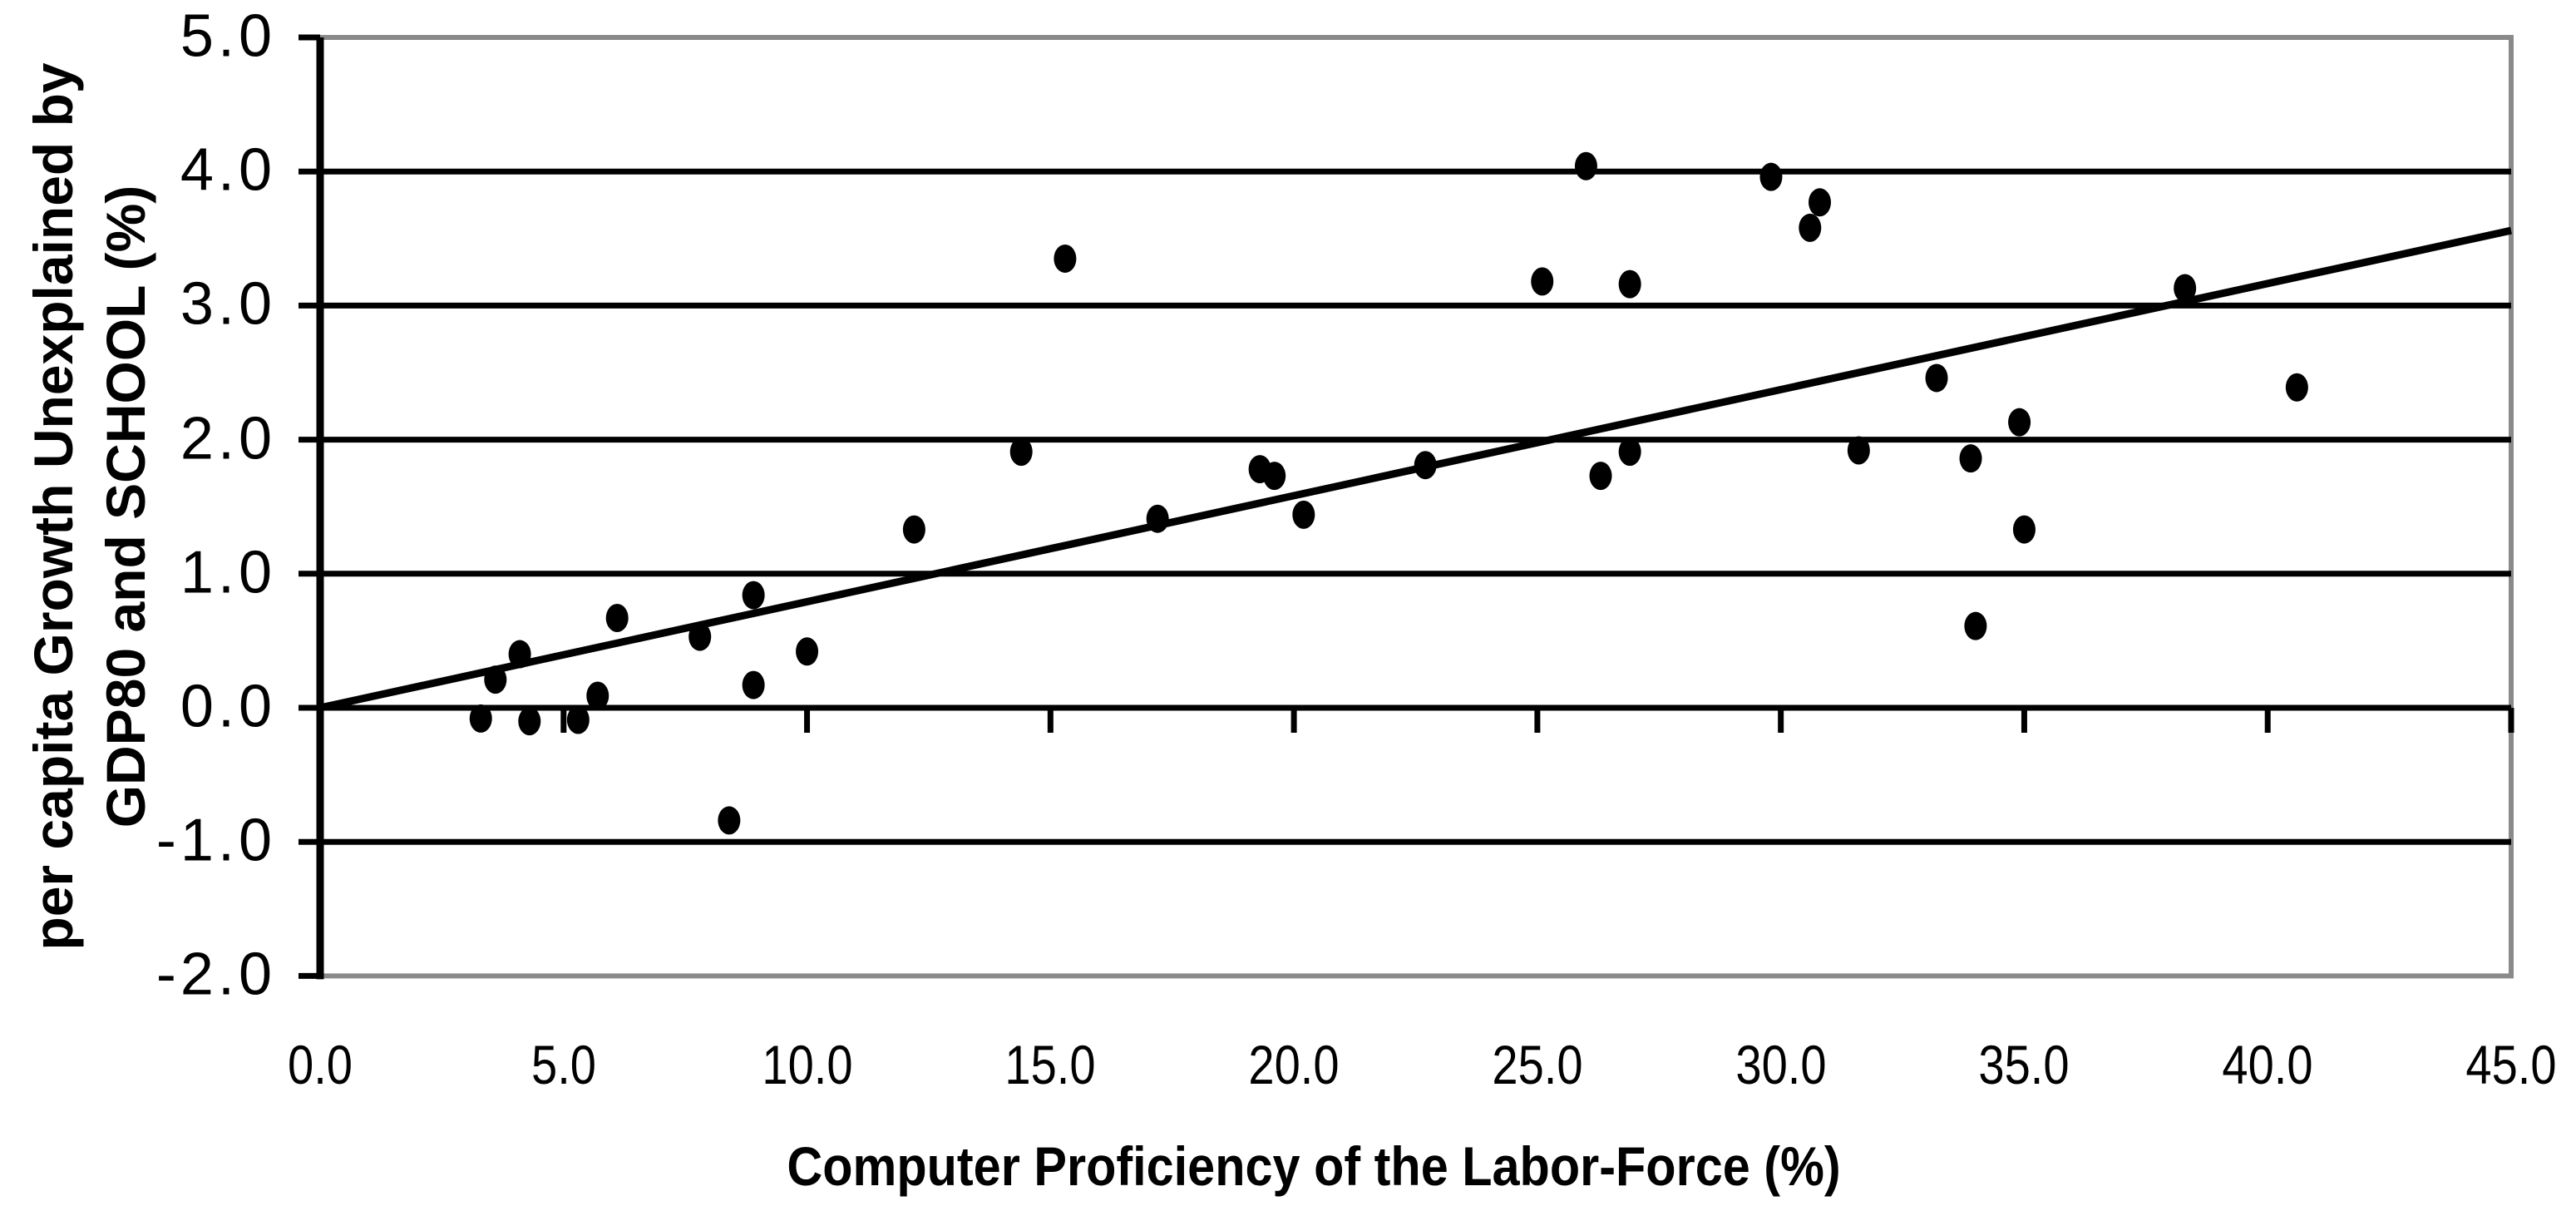  I want to click on x-tick-label-45.0: 45.0, so click(2511, 1064).